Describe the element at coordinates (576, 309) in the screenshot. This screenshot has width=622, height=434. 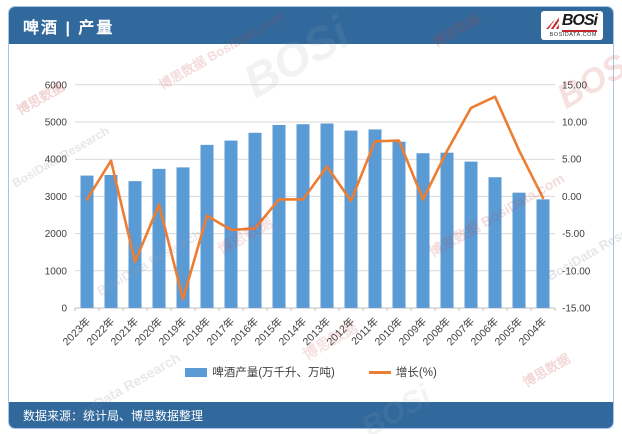
I see `svg-text: -15.00` at that location.